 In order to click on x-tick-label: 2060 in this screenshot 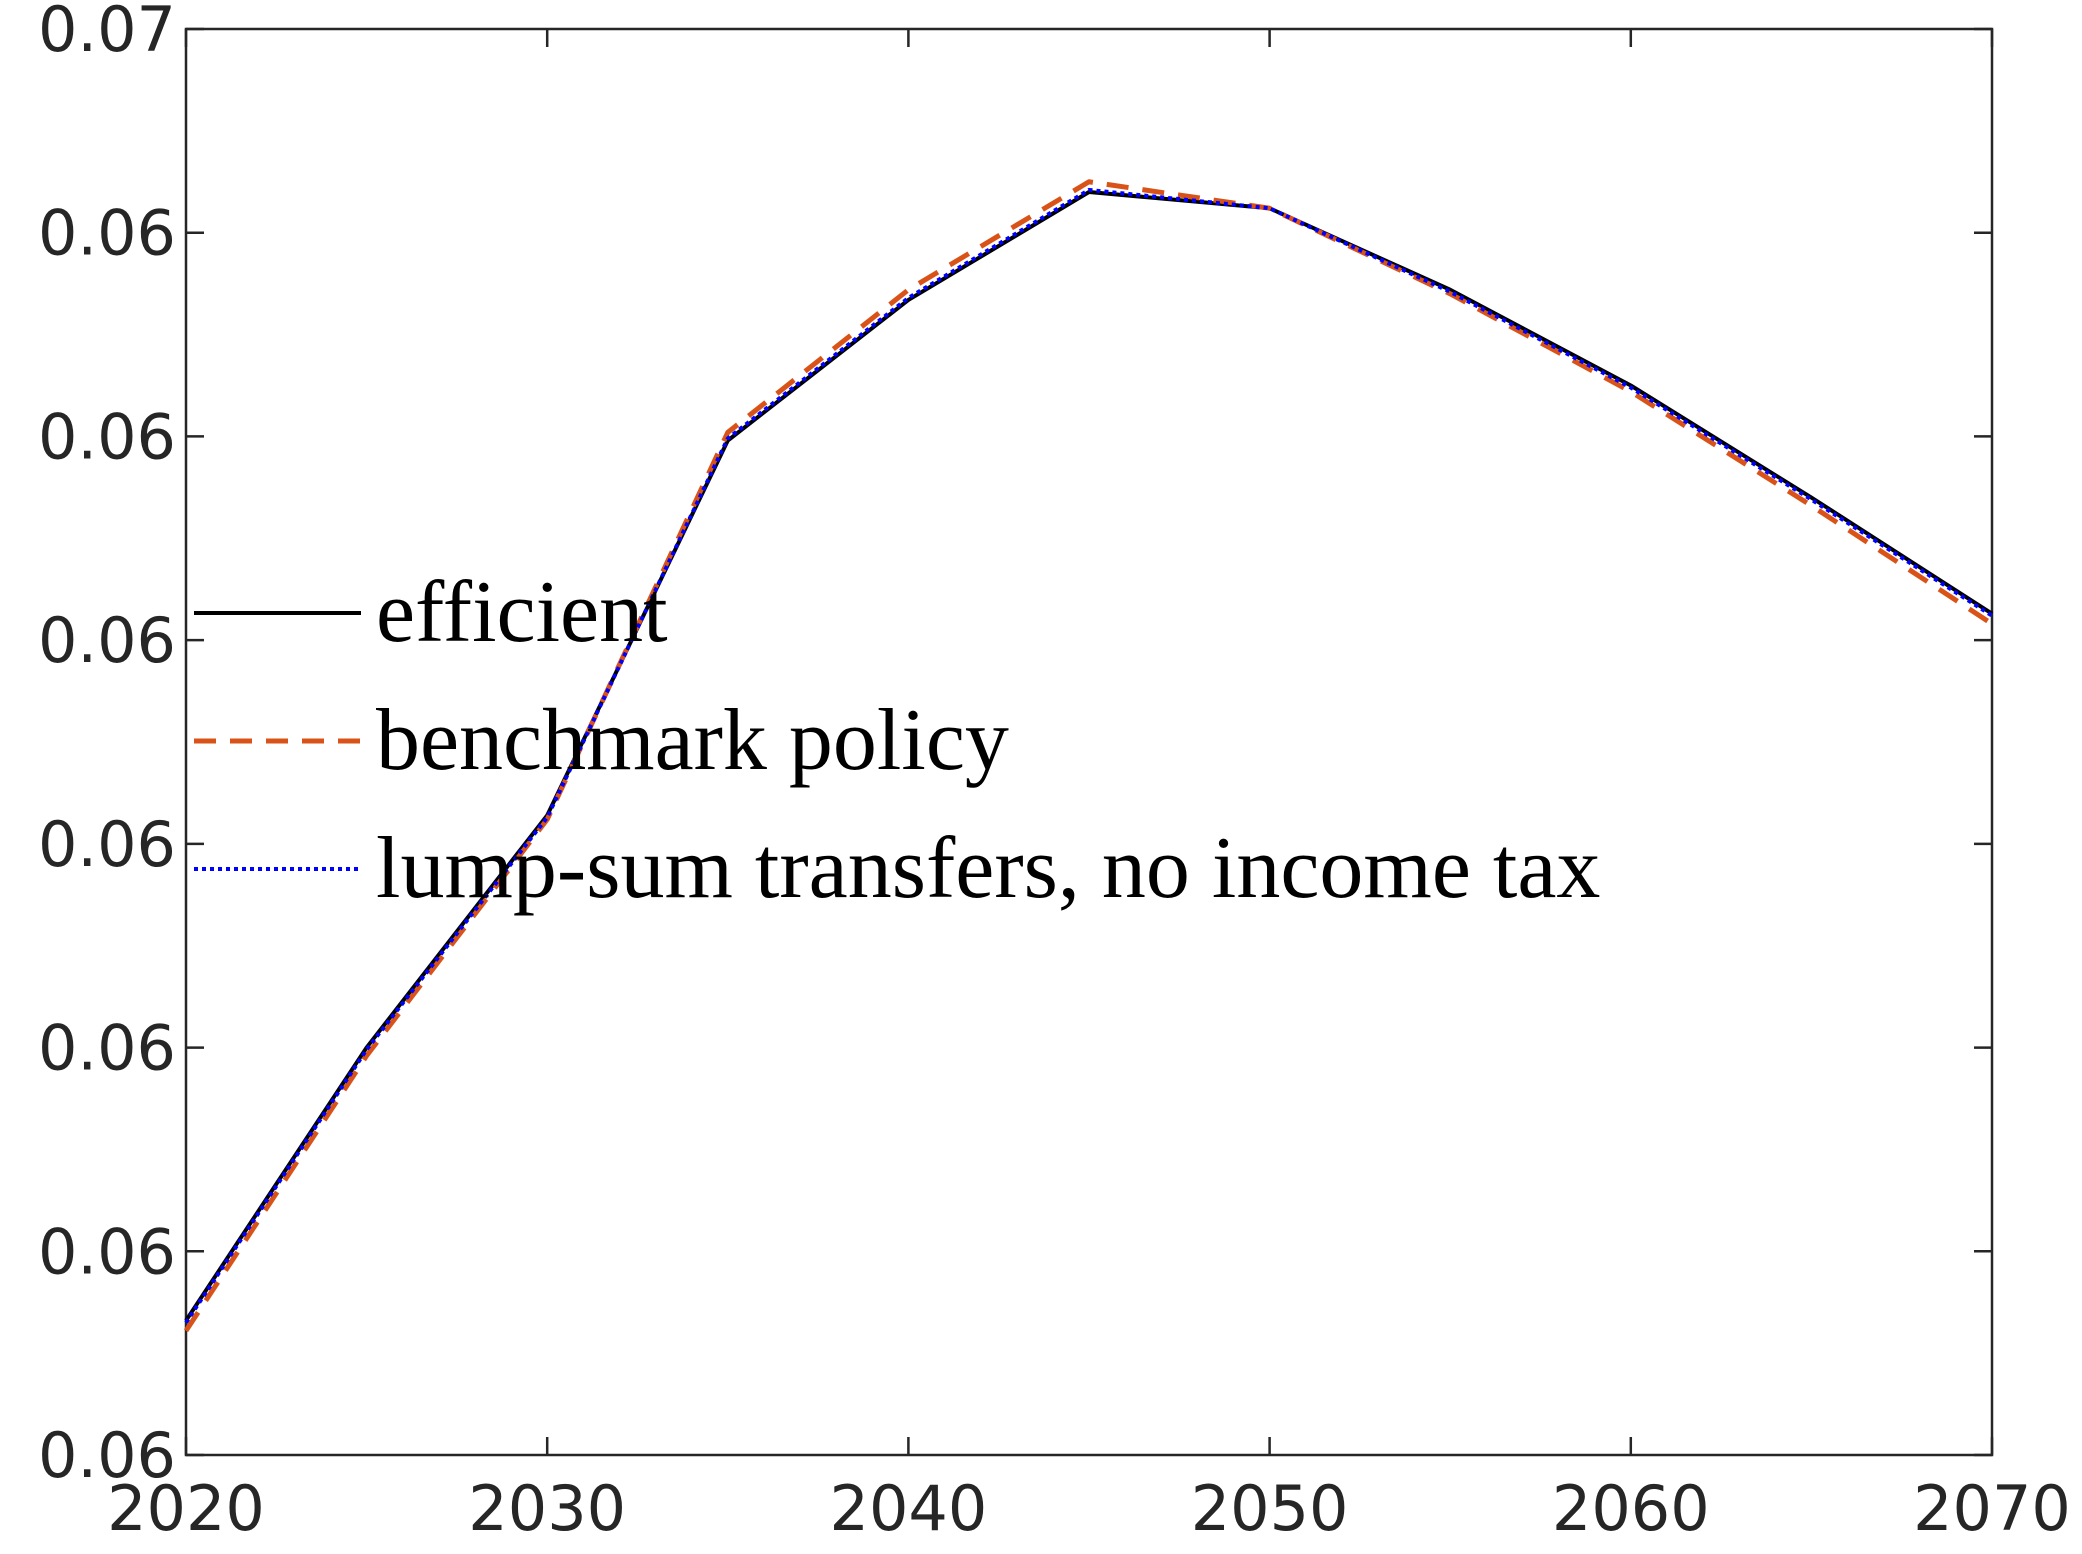, I will do `click(1631, 1508)`.